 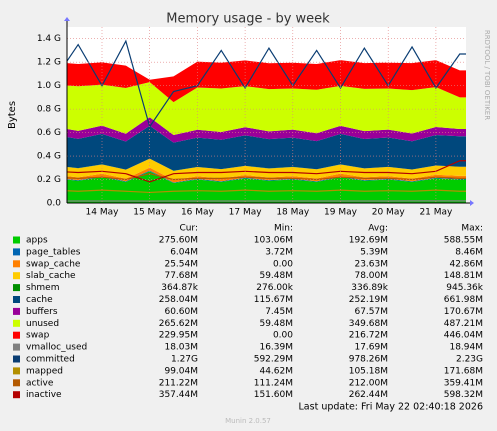 I want to click on x-tick-label: 21 May, so click(x=436, y=213).